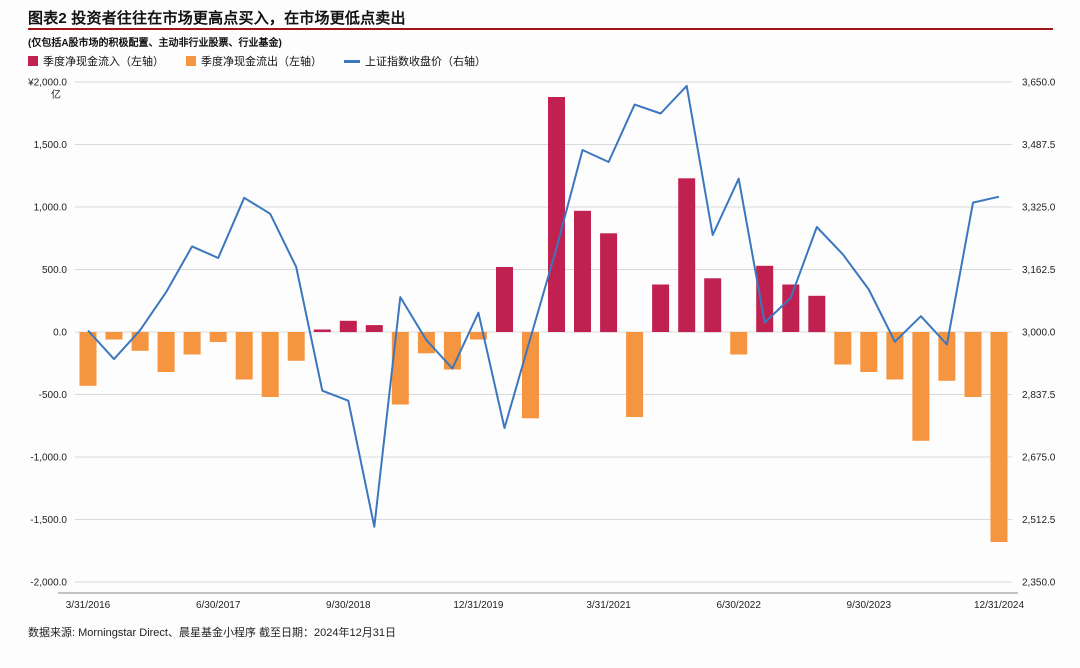  What do you see at coordinates (88, 605) in the screenshot?
I see `x-axis-tick: 3/31/2016` at bounding box center [88, 605].